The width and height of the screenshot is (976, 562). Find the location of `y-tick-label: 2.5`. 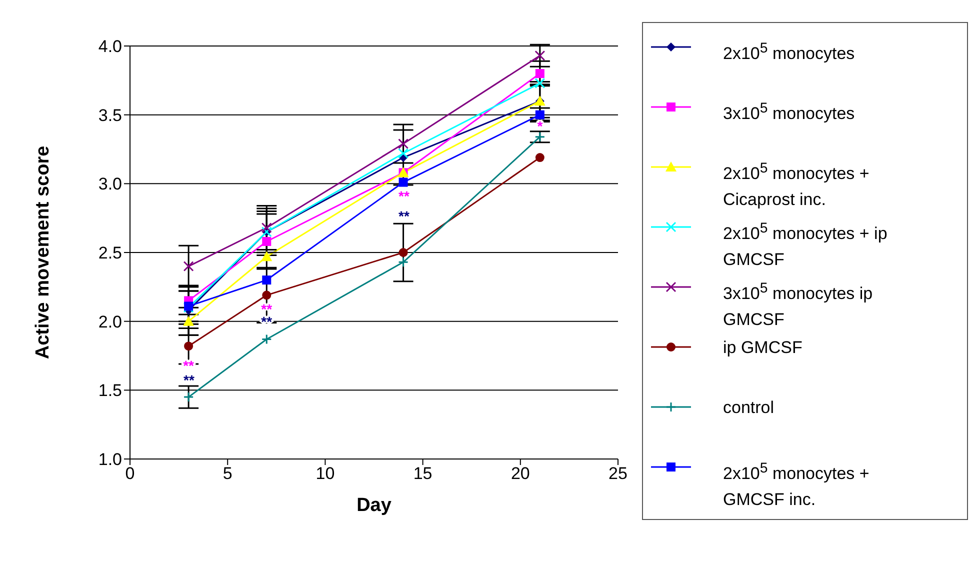

y-tick-label: 2.5 is located at coordinates (110, 253).